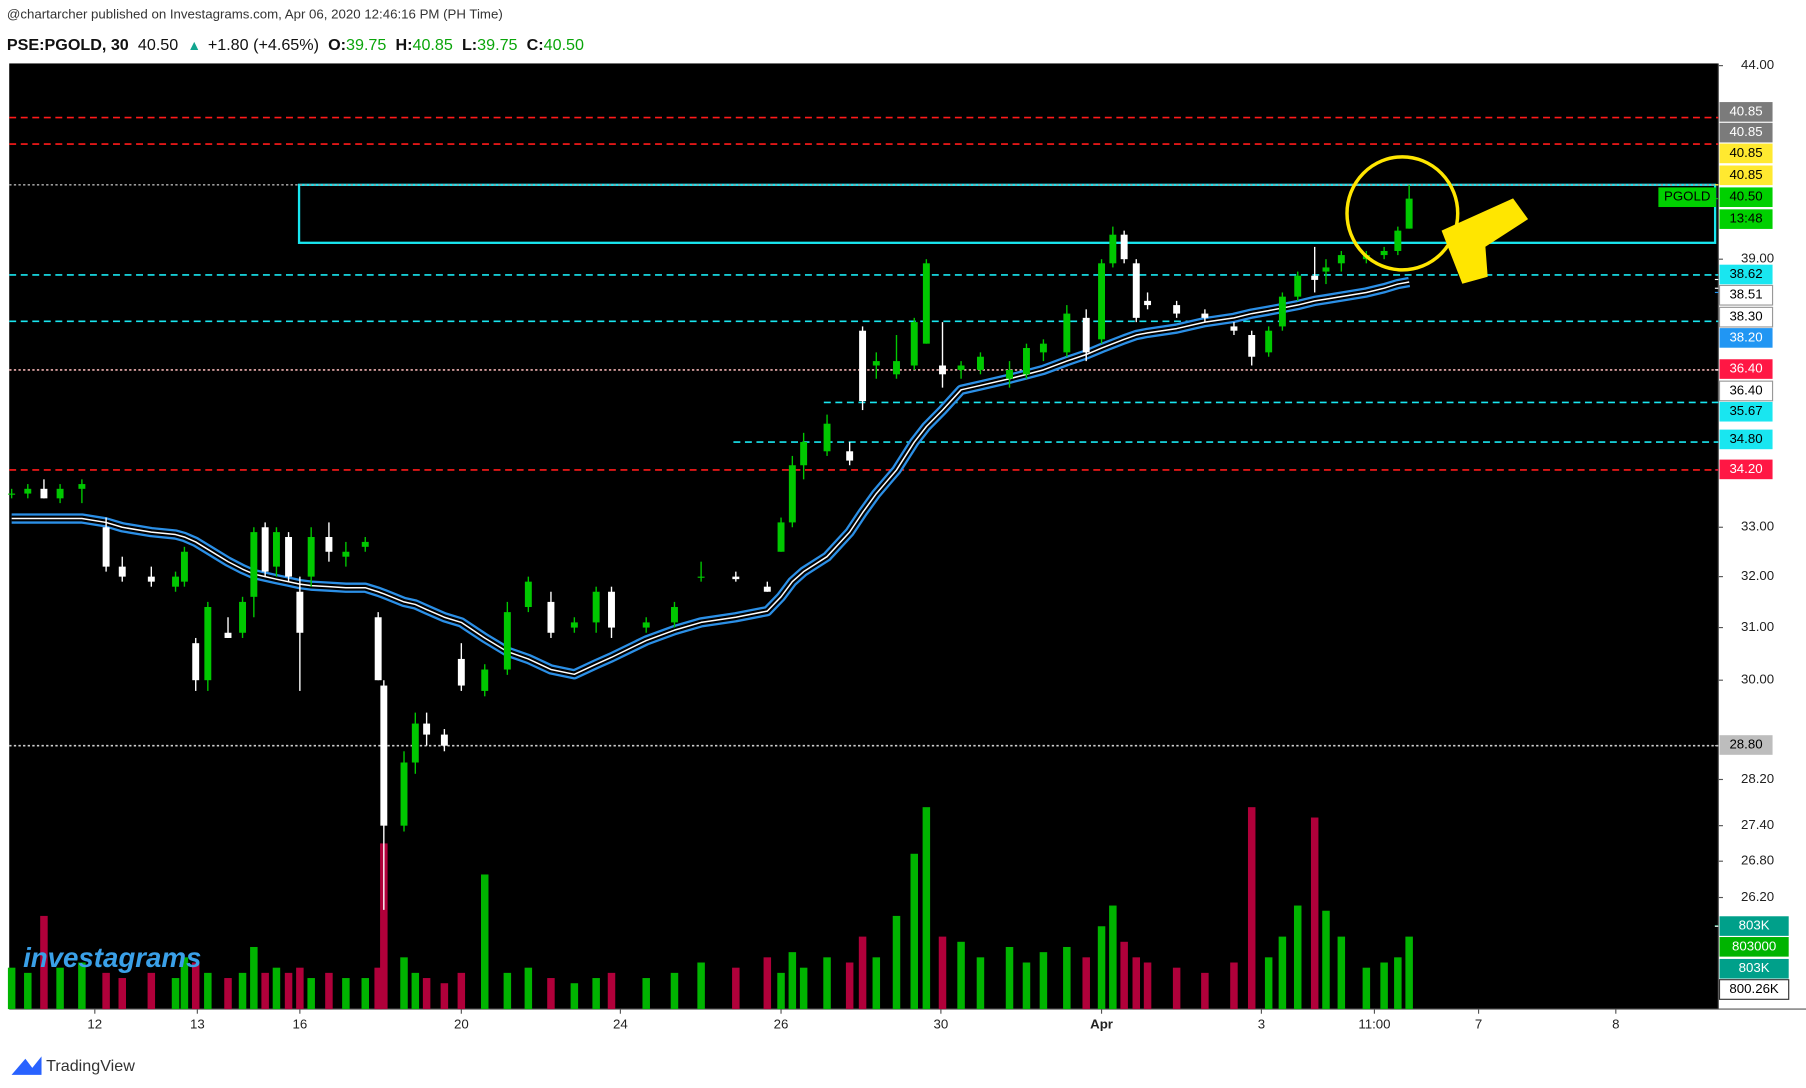 The height and width of the screenshot is (1088, 1806). What do you see at coordinates (1757, 860) in the screenshot?
I see `y-tick-label: 26.80` at bounding box center [1757, 860].